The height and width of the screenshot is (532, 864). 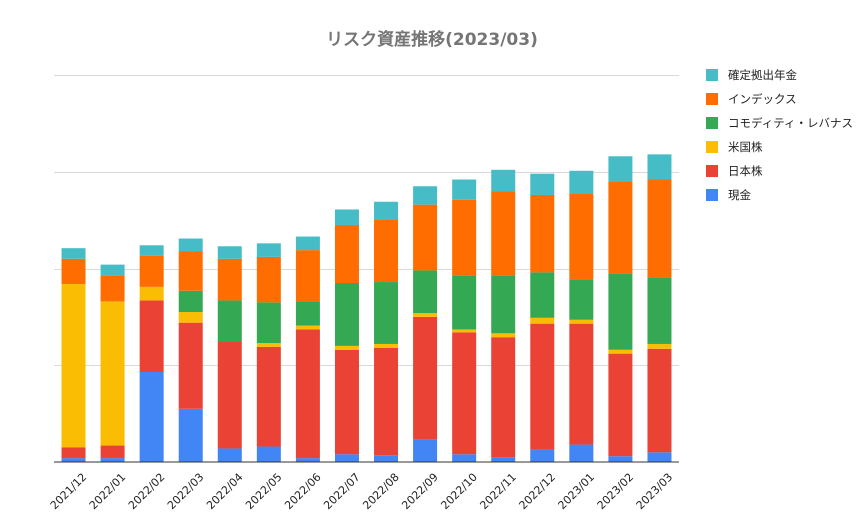 I want to click on x-tick-label: 2022/10, so click(x=459, y=492).